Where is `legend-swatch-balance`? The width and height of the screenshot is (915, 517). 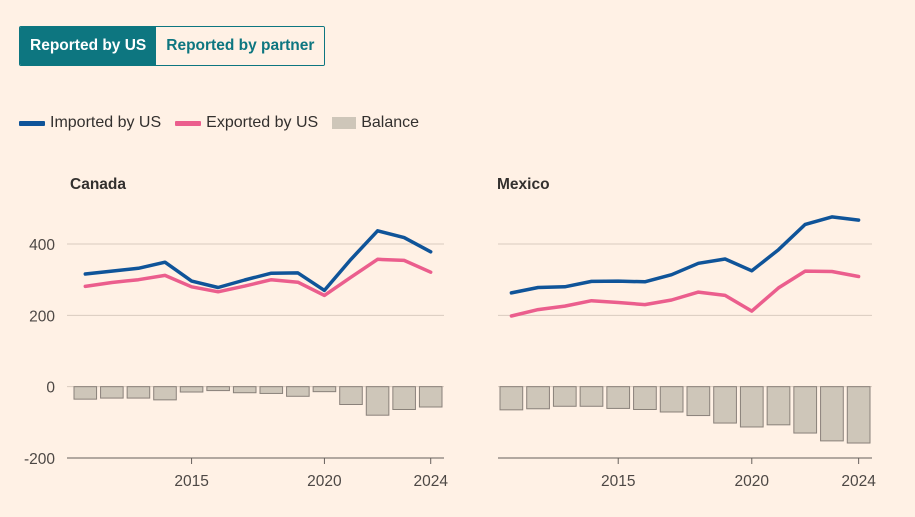
legend-swatch-balance is located at coordinates (344, 123).